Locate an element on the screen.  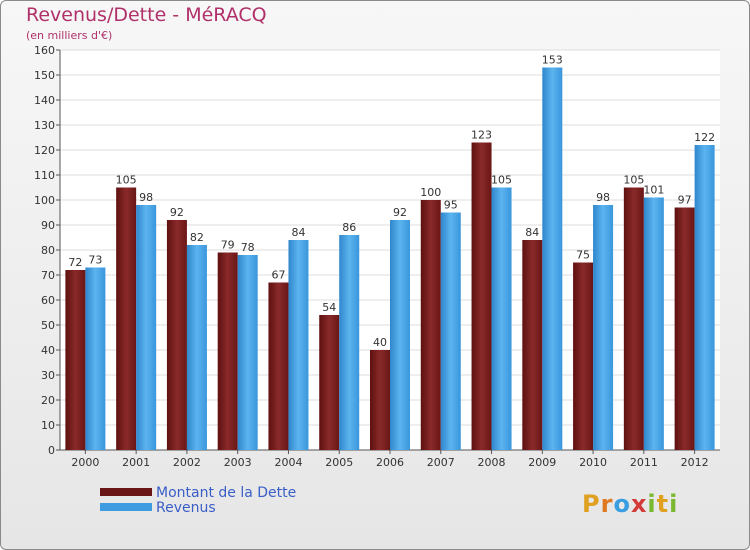
legend-item-revenus: Revenus is located at coordinates (198, 508).